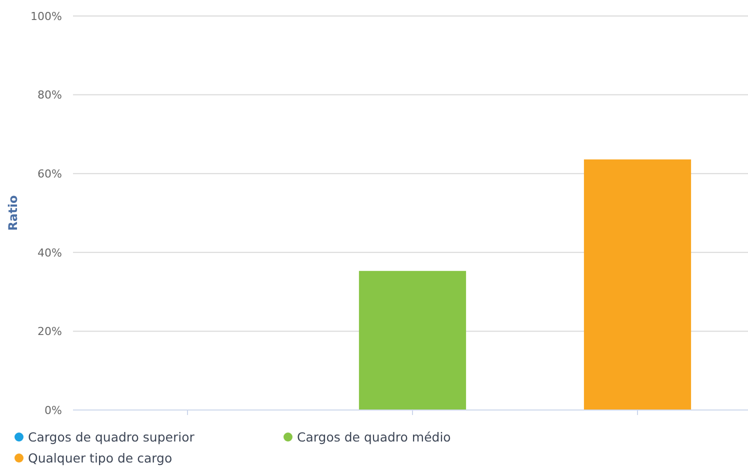  I want to click on y-tick-label: 100%, so click(46, 16).